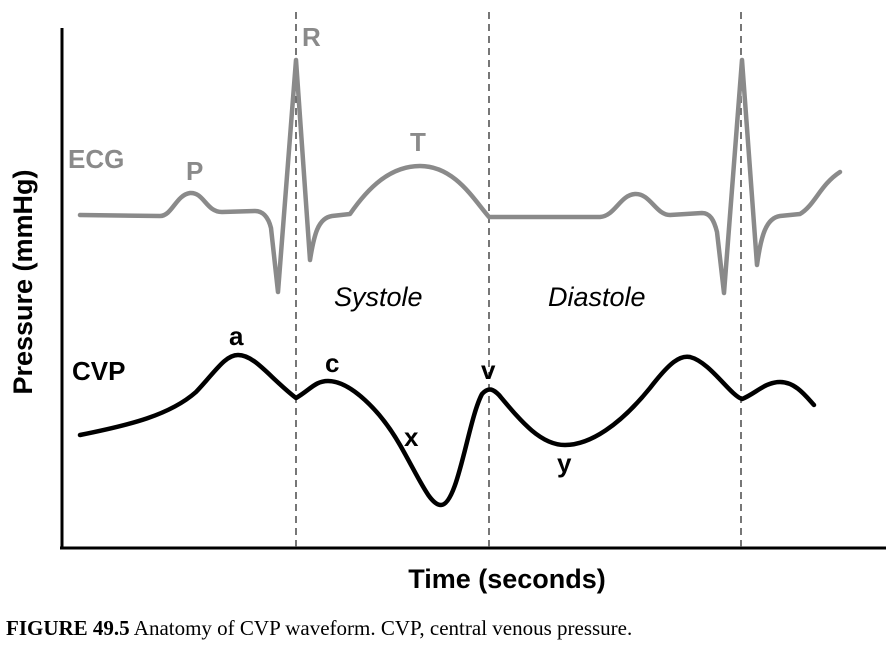 This screenshot has width=894, height=659. Describe the element at coordinates (23, 281) in the screenshot. I see `y-axis-title: Pressure (mmHg)` at that location.